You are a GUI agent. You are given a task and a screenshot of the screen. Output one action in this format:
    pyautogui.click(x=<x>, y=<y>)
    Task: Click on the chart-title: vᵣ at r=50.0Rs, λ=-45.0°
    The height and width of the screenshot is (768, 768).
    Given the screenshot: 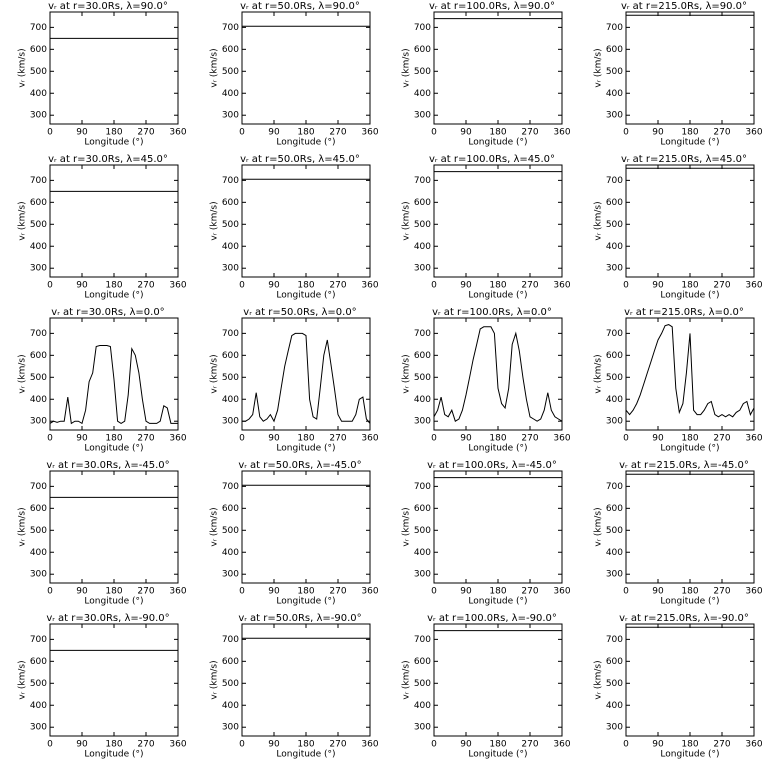 What is the action you would take?
    pyautogui.click(x=299, y=465)
    